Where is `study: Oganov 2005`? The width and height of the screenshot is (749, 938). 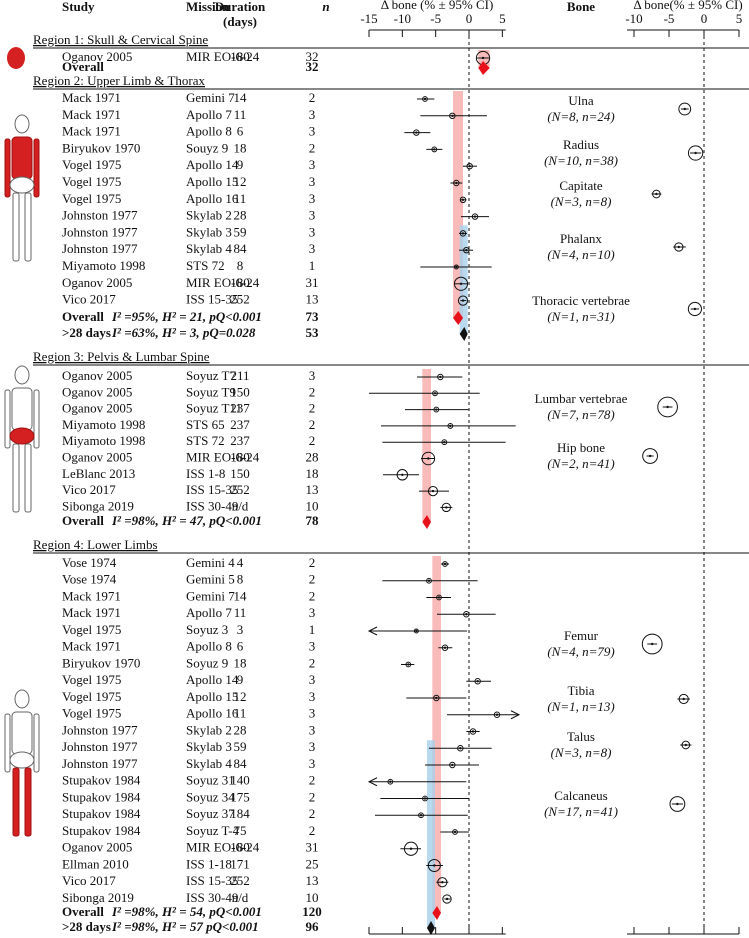
study: Oganov 2005 is located at coordinates (97, 456).